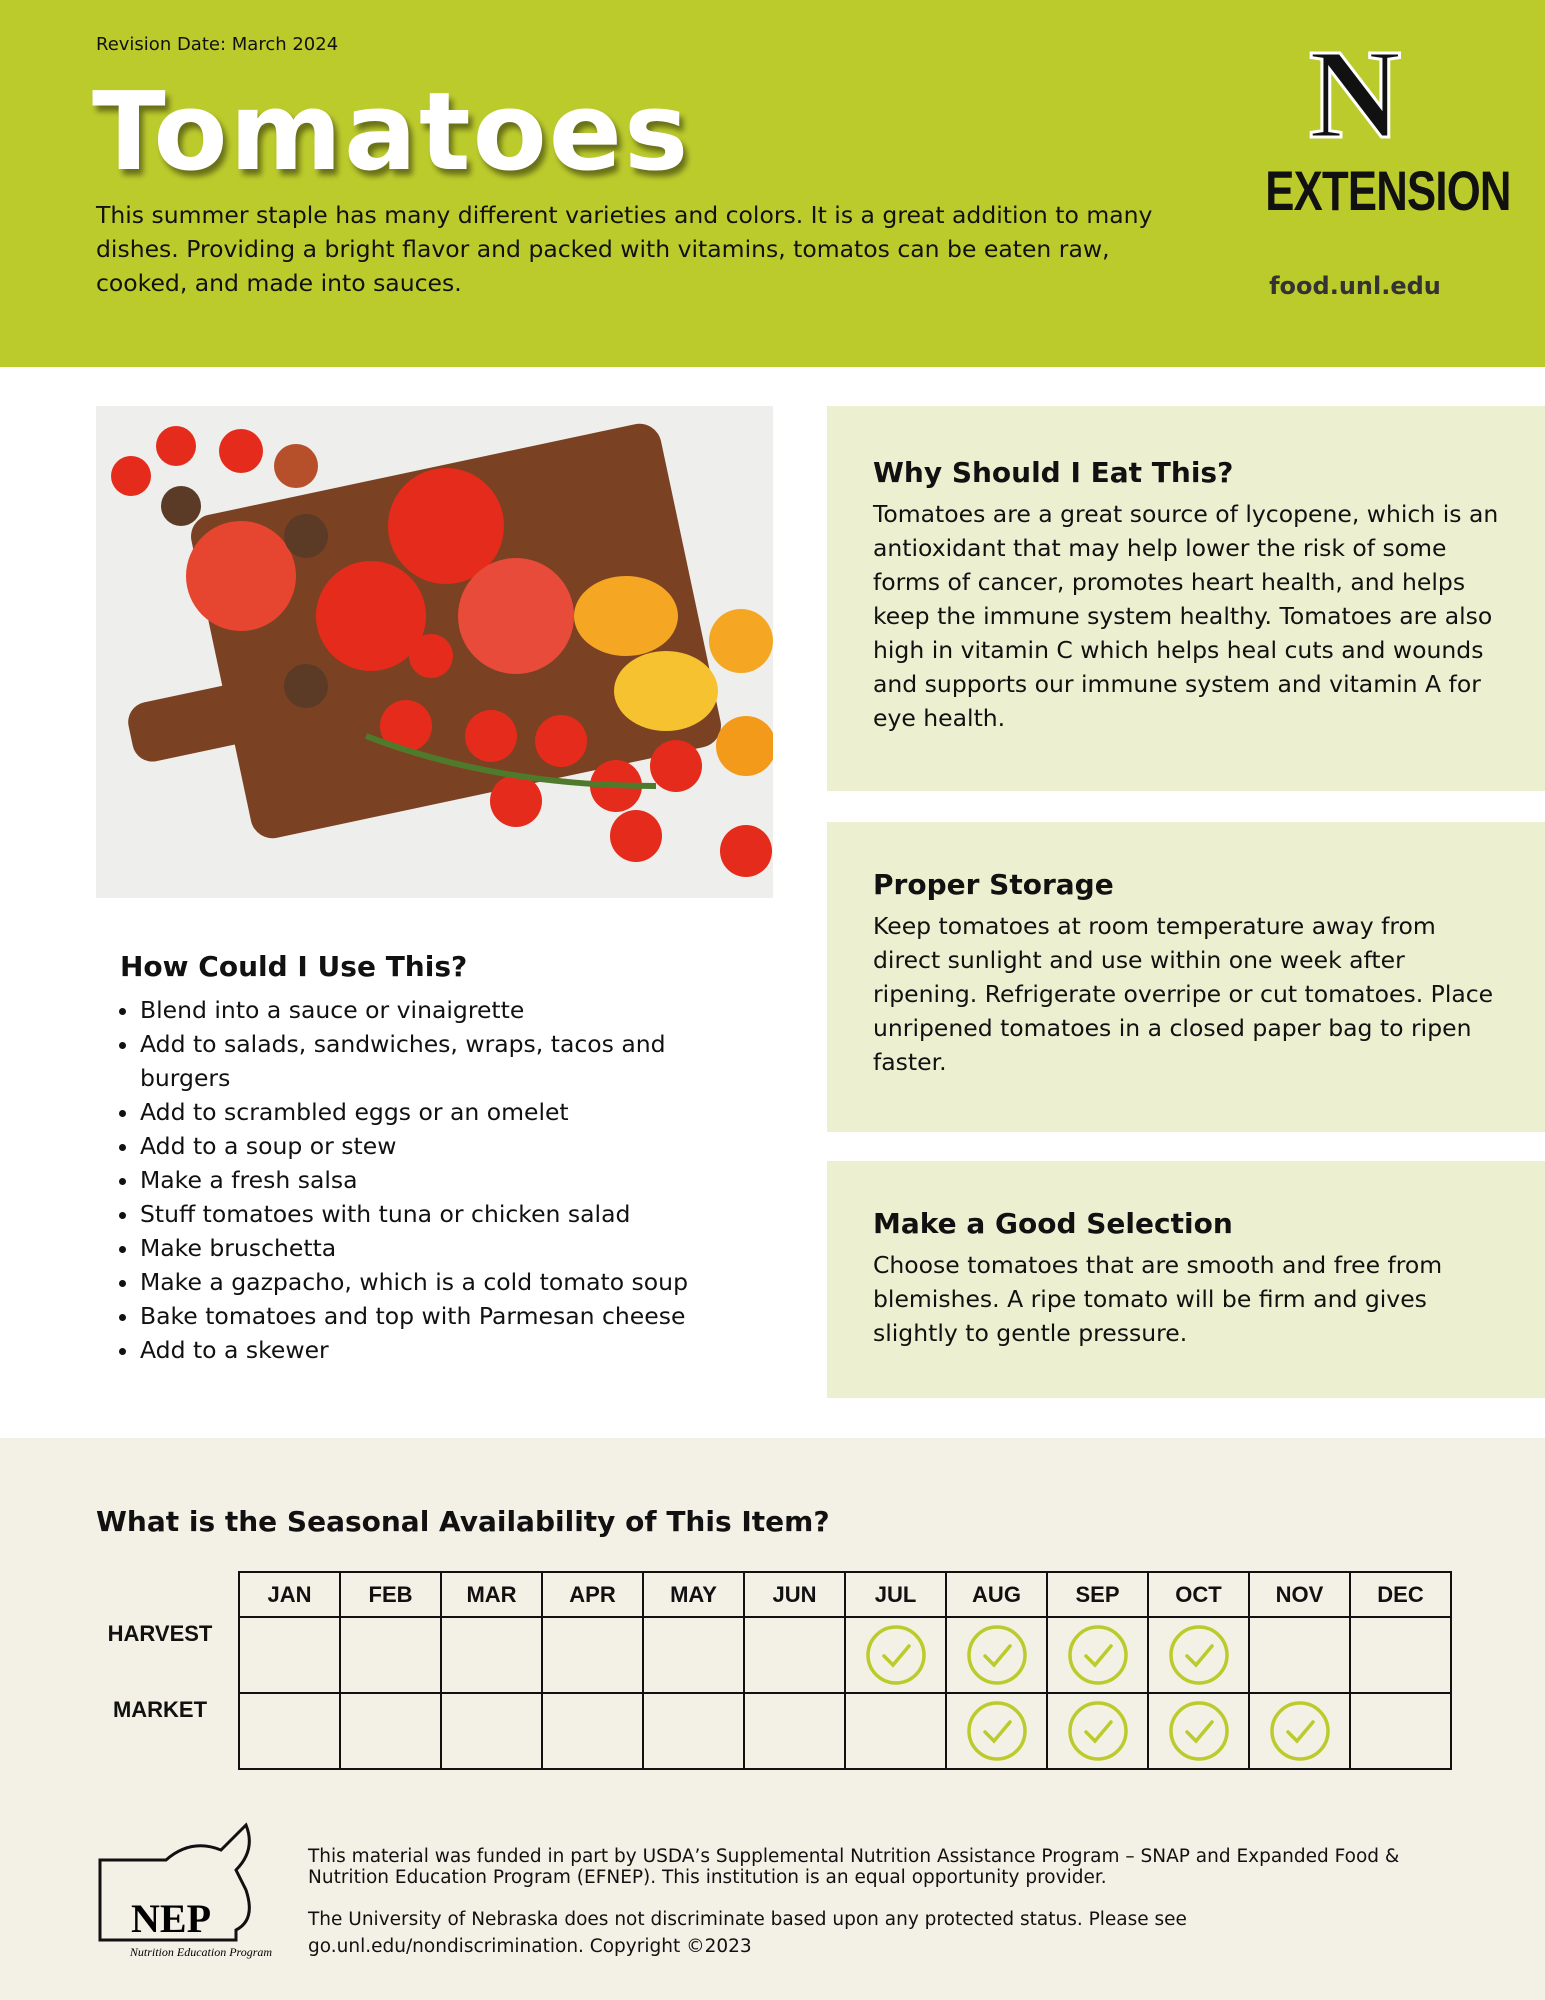 This screenshot has width=1545, height=2000. I want to click on row-label-text: HARVEST, so click(160, 1633).